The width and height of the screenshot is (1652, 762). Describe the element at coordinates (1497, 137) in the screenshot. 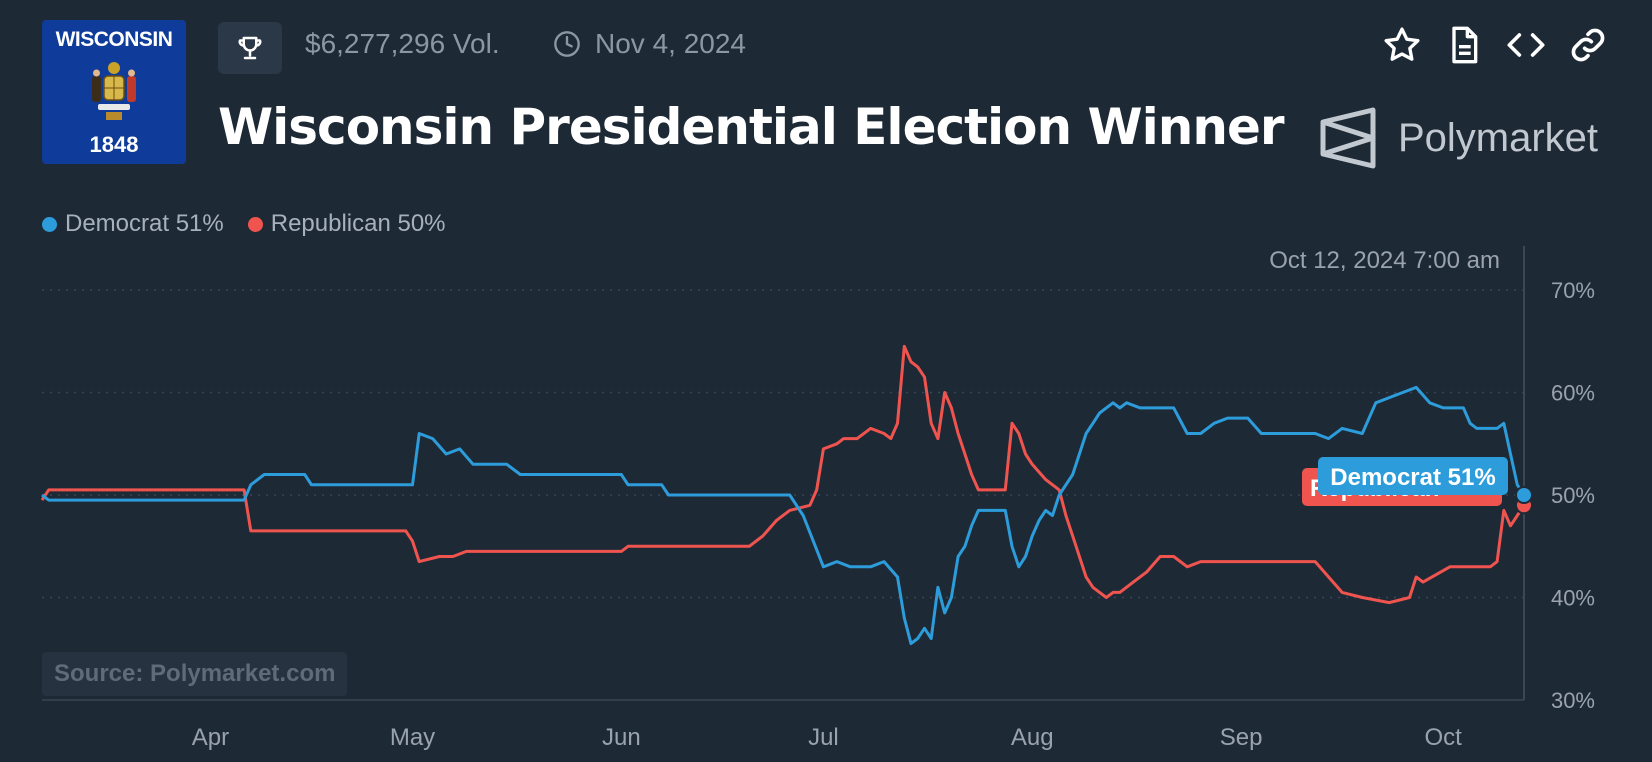

I see `brand-name: Polymarket` at that location.